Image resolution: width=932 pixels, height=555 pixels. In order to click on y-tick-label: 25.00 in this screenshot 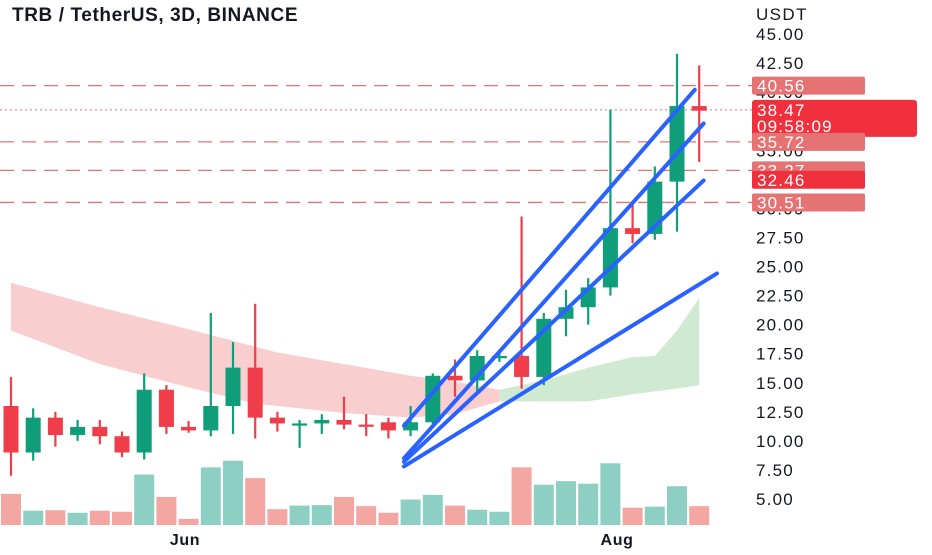, I will do `click(780, 267)`.